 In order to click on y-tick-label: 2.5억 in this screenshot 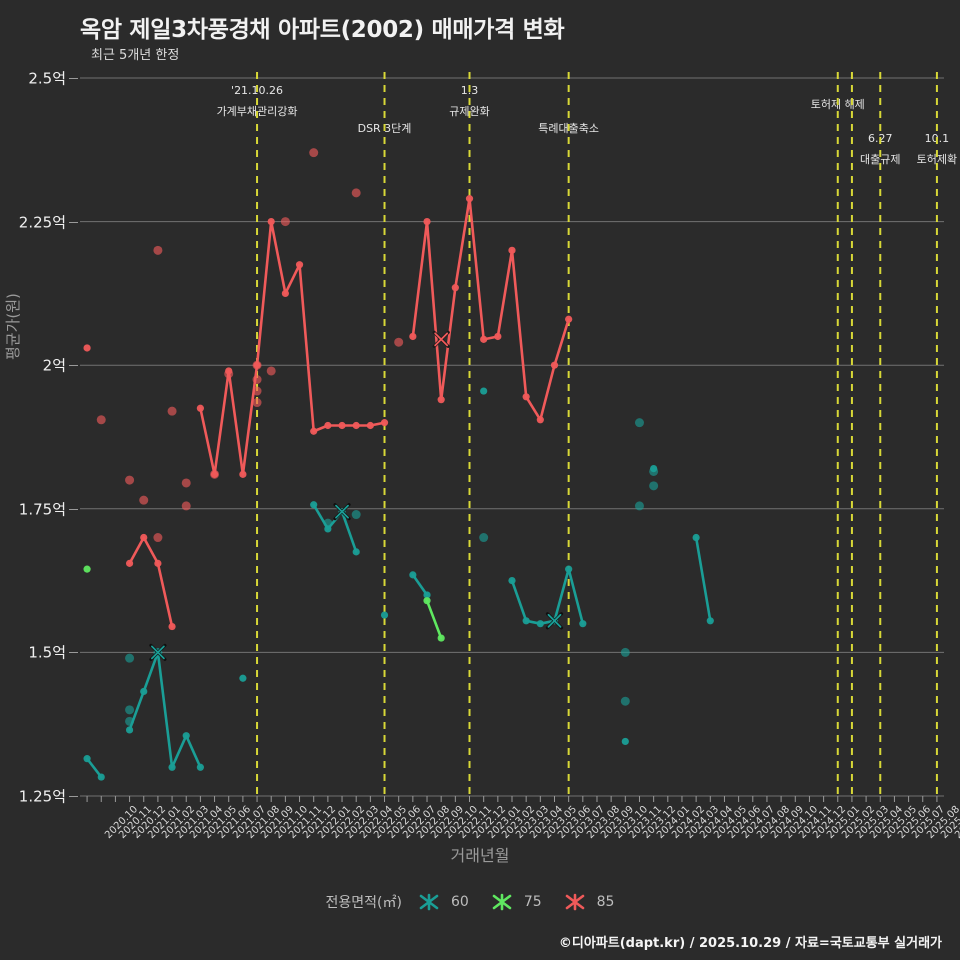, I will do `click(47, 78)`.